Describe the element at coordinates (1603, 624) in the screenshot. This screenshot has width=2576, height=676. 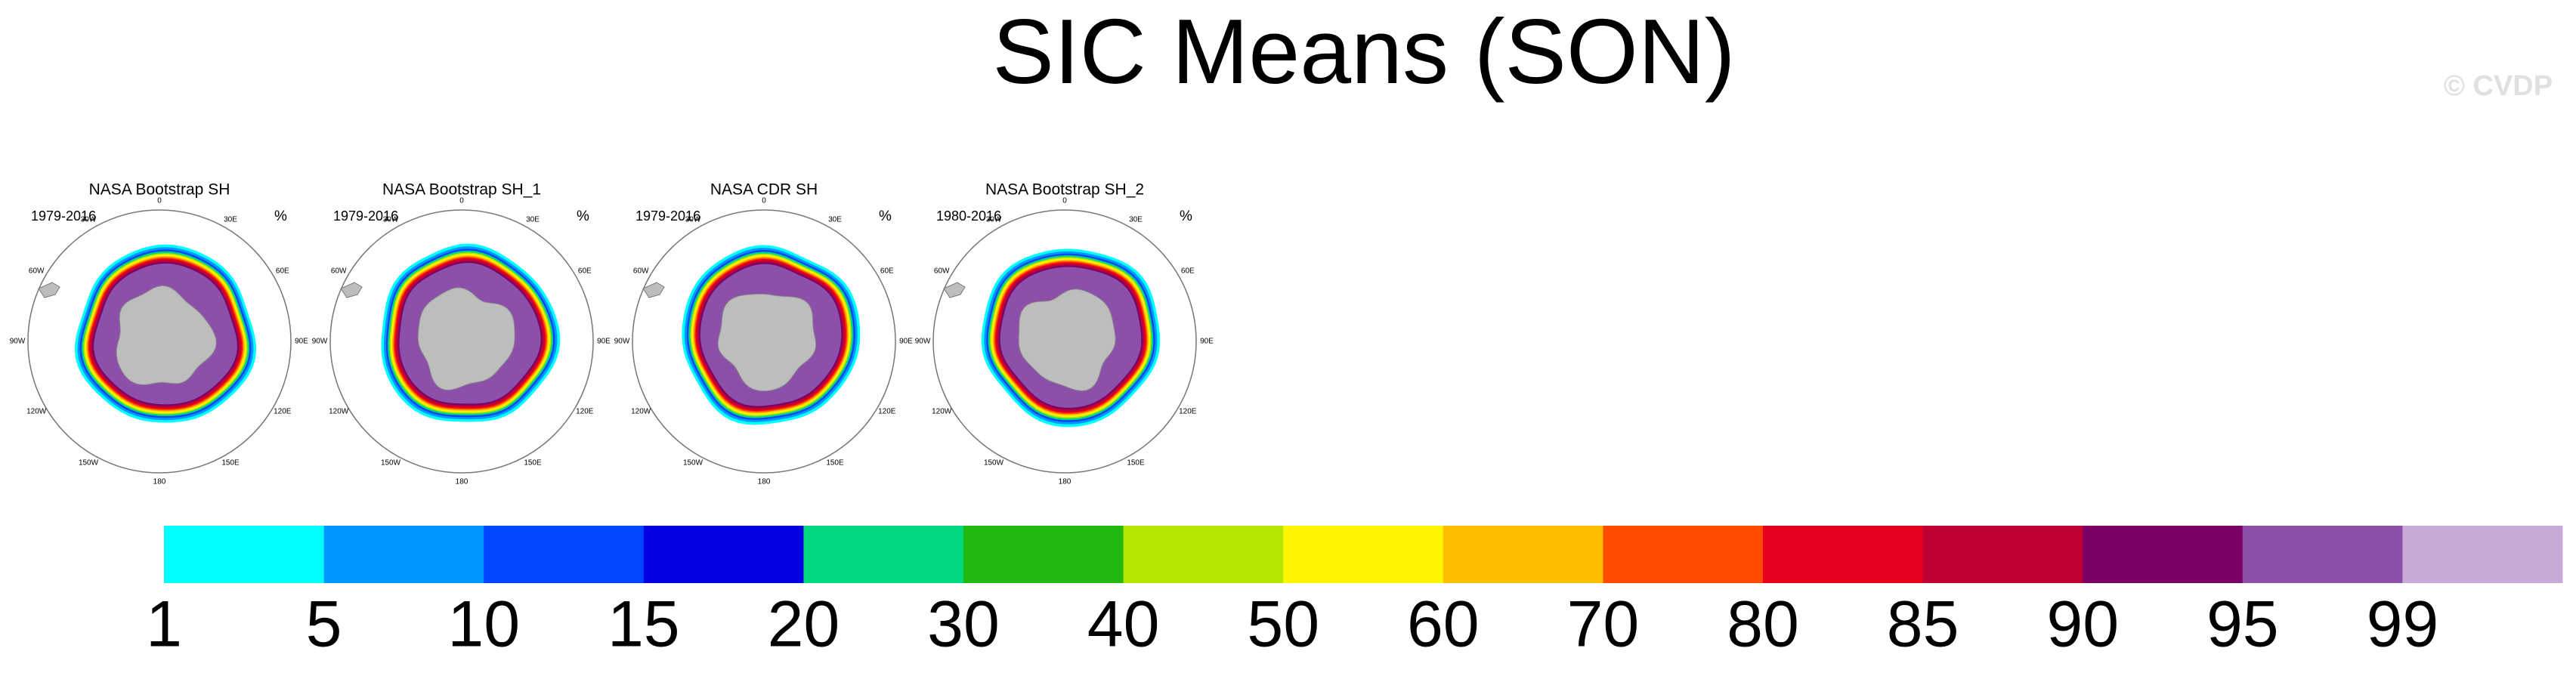
I see `colorbar-label: 70` at that location.